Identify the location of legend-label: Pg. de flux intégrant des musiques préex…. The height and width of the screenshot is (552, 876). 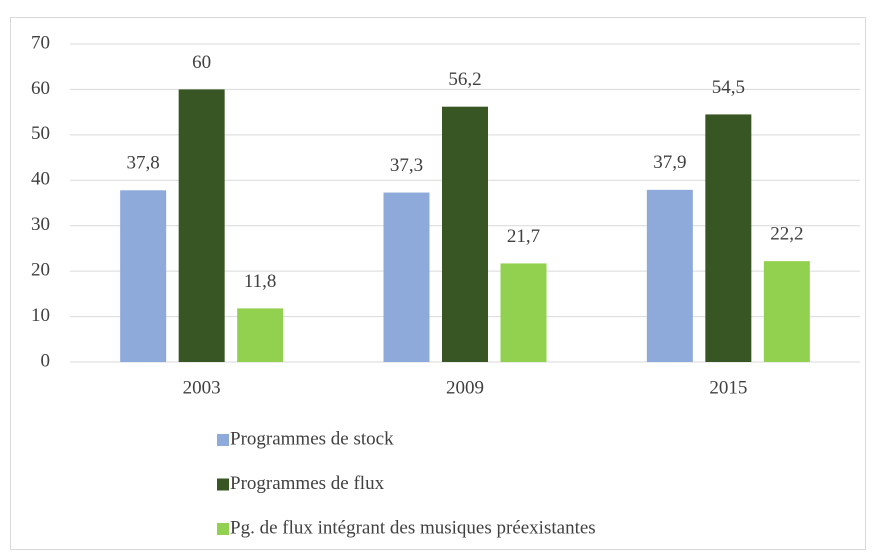
(413, 527).